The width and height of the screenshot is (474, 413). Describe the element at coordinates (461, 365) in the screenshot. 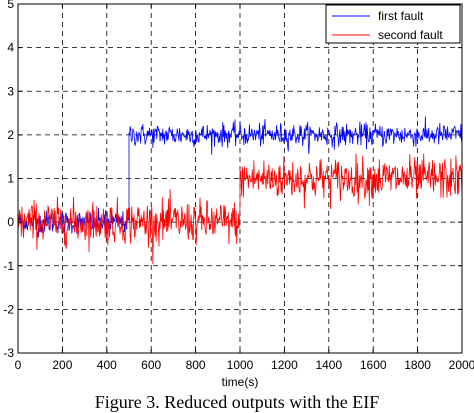

I see `x-tick-label: 2000` at that location.